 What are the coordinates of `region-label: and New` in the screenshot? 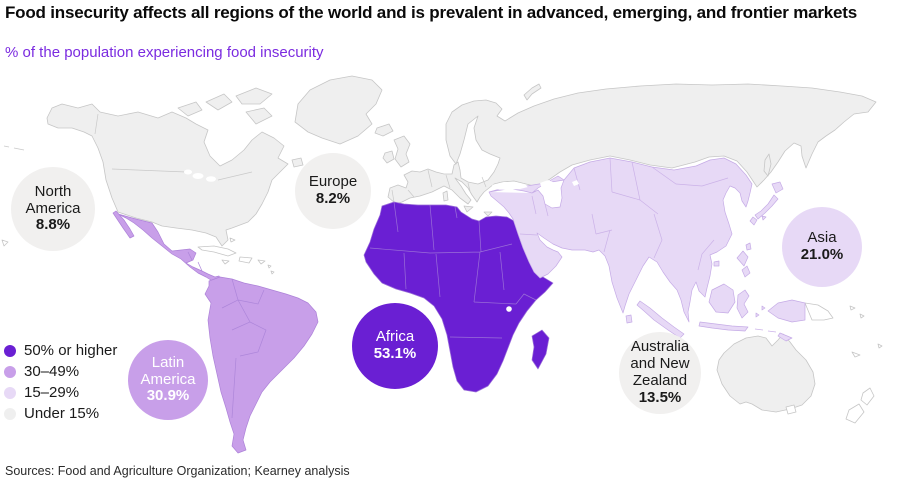 It's located at (660, 364).